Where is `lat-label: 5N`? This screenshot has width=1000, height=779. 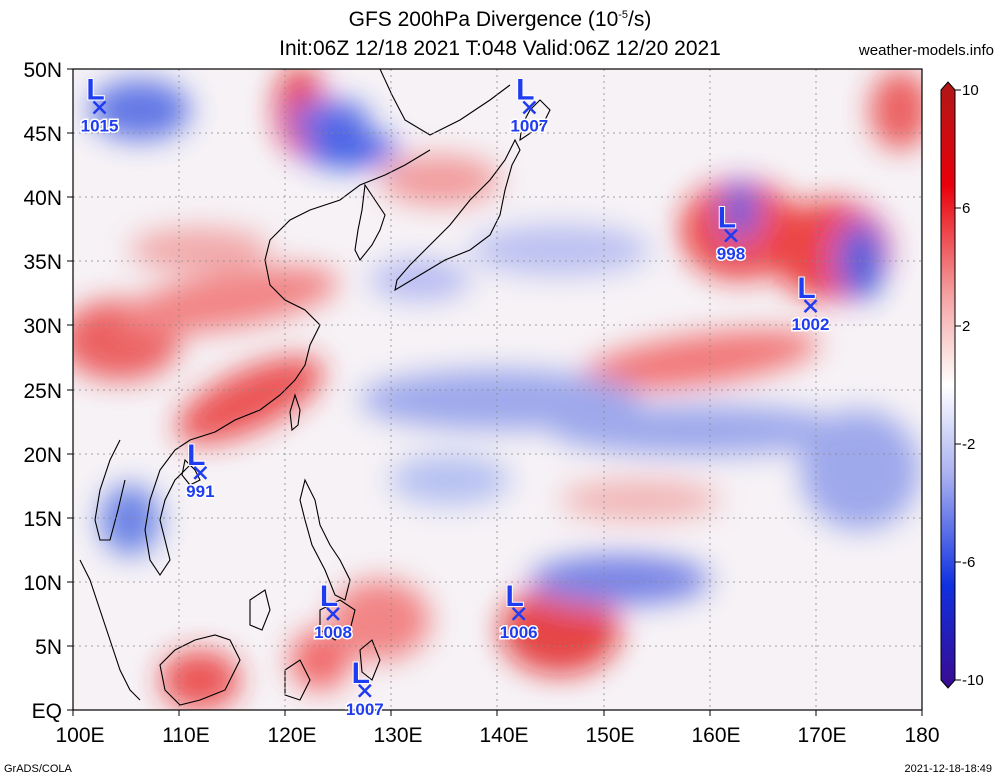 lat-label: 5N is located at coordinates (48, 647).